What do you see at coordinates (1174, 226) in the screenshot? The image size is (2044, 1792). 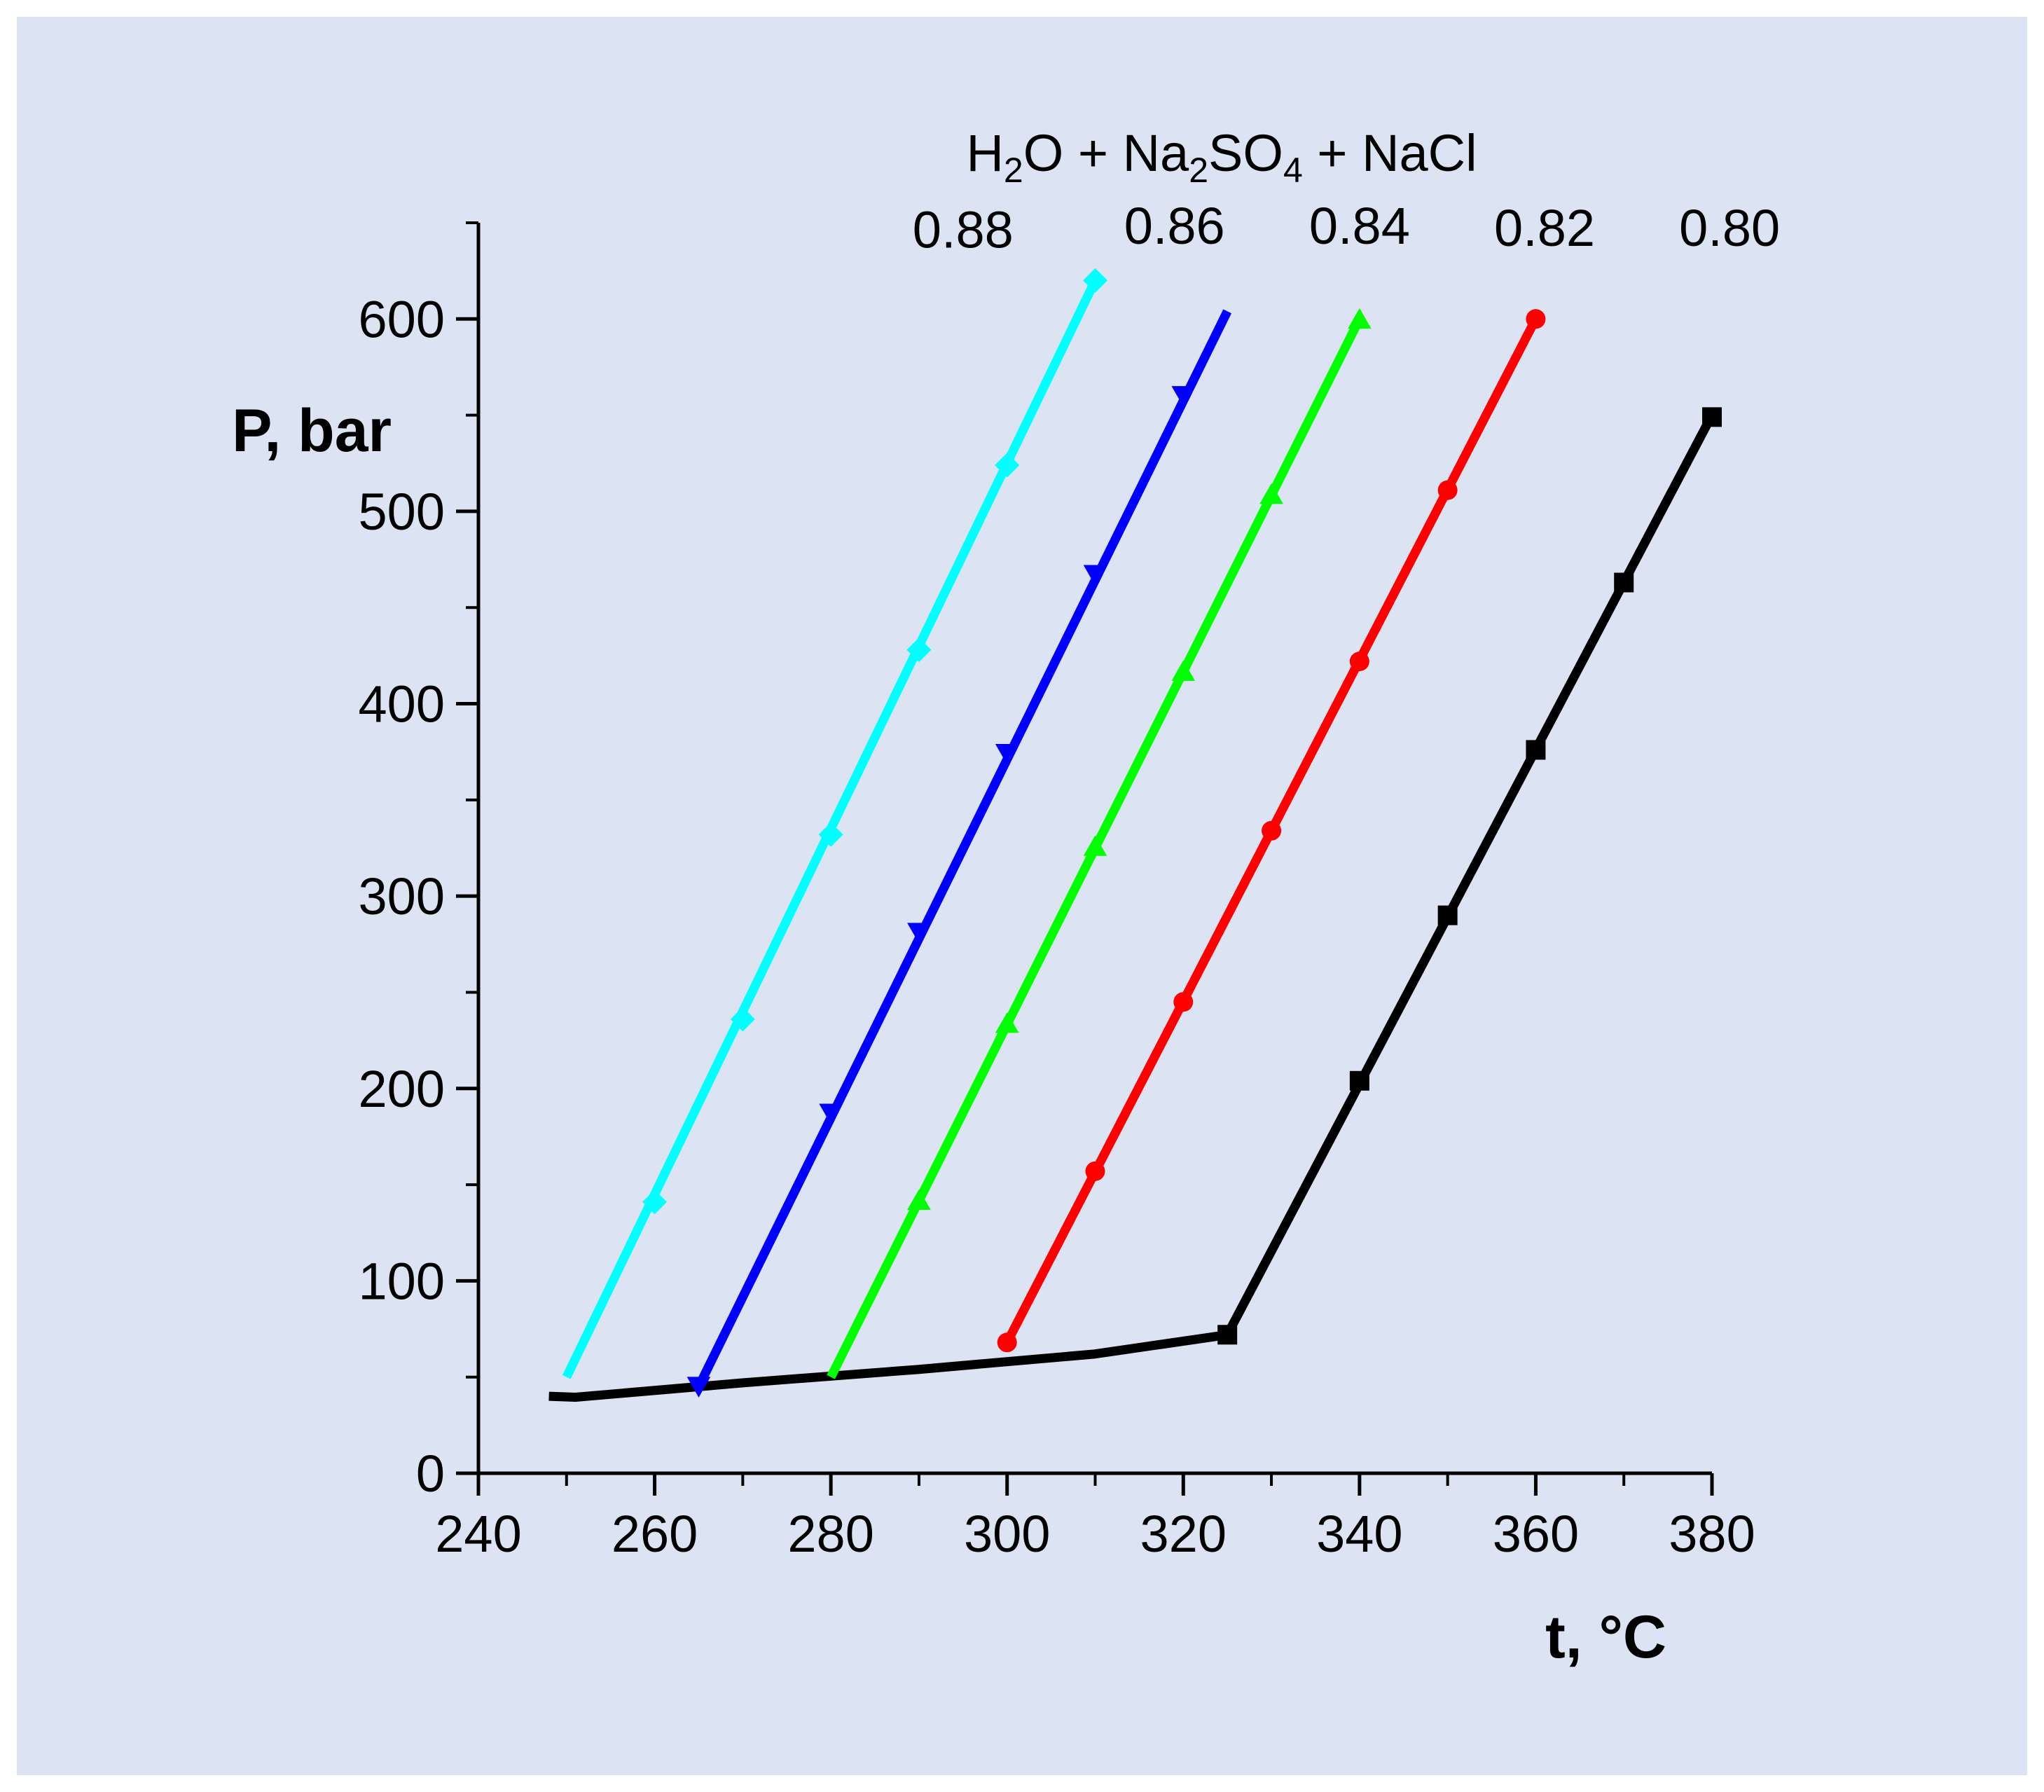 I see `series-label-0.86: 0.86` at bounding box center [1174, 226].